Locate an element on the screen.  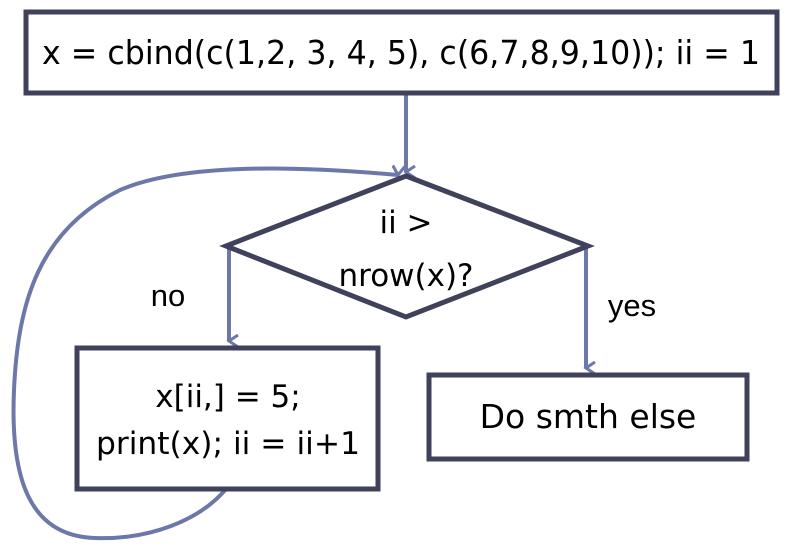
decision-line-2: nrow(x)? is located at coordinates (405, 276).